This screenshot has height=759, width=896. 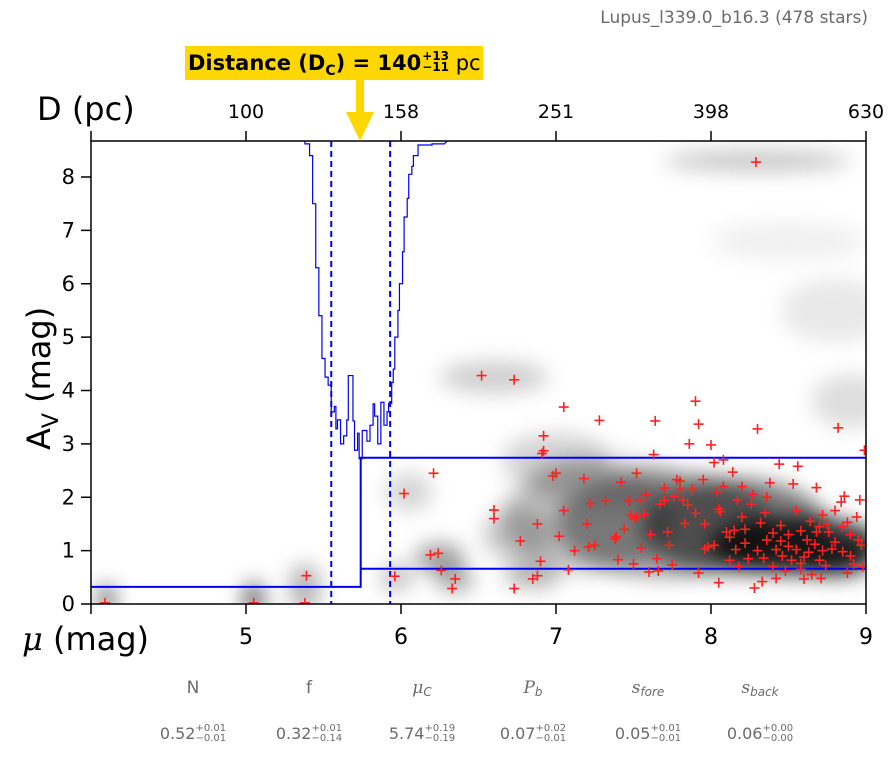 I want to click on param-name: P, so click(x=529, y=688).